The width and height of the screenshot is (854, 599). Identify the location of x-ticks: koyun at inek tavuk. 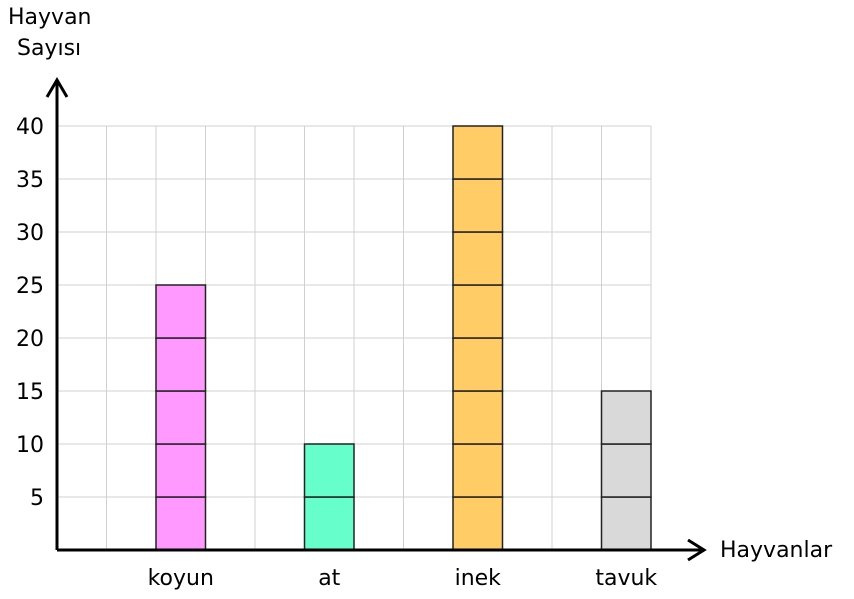
(403, 578).